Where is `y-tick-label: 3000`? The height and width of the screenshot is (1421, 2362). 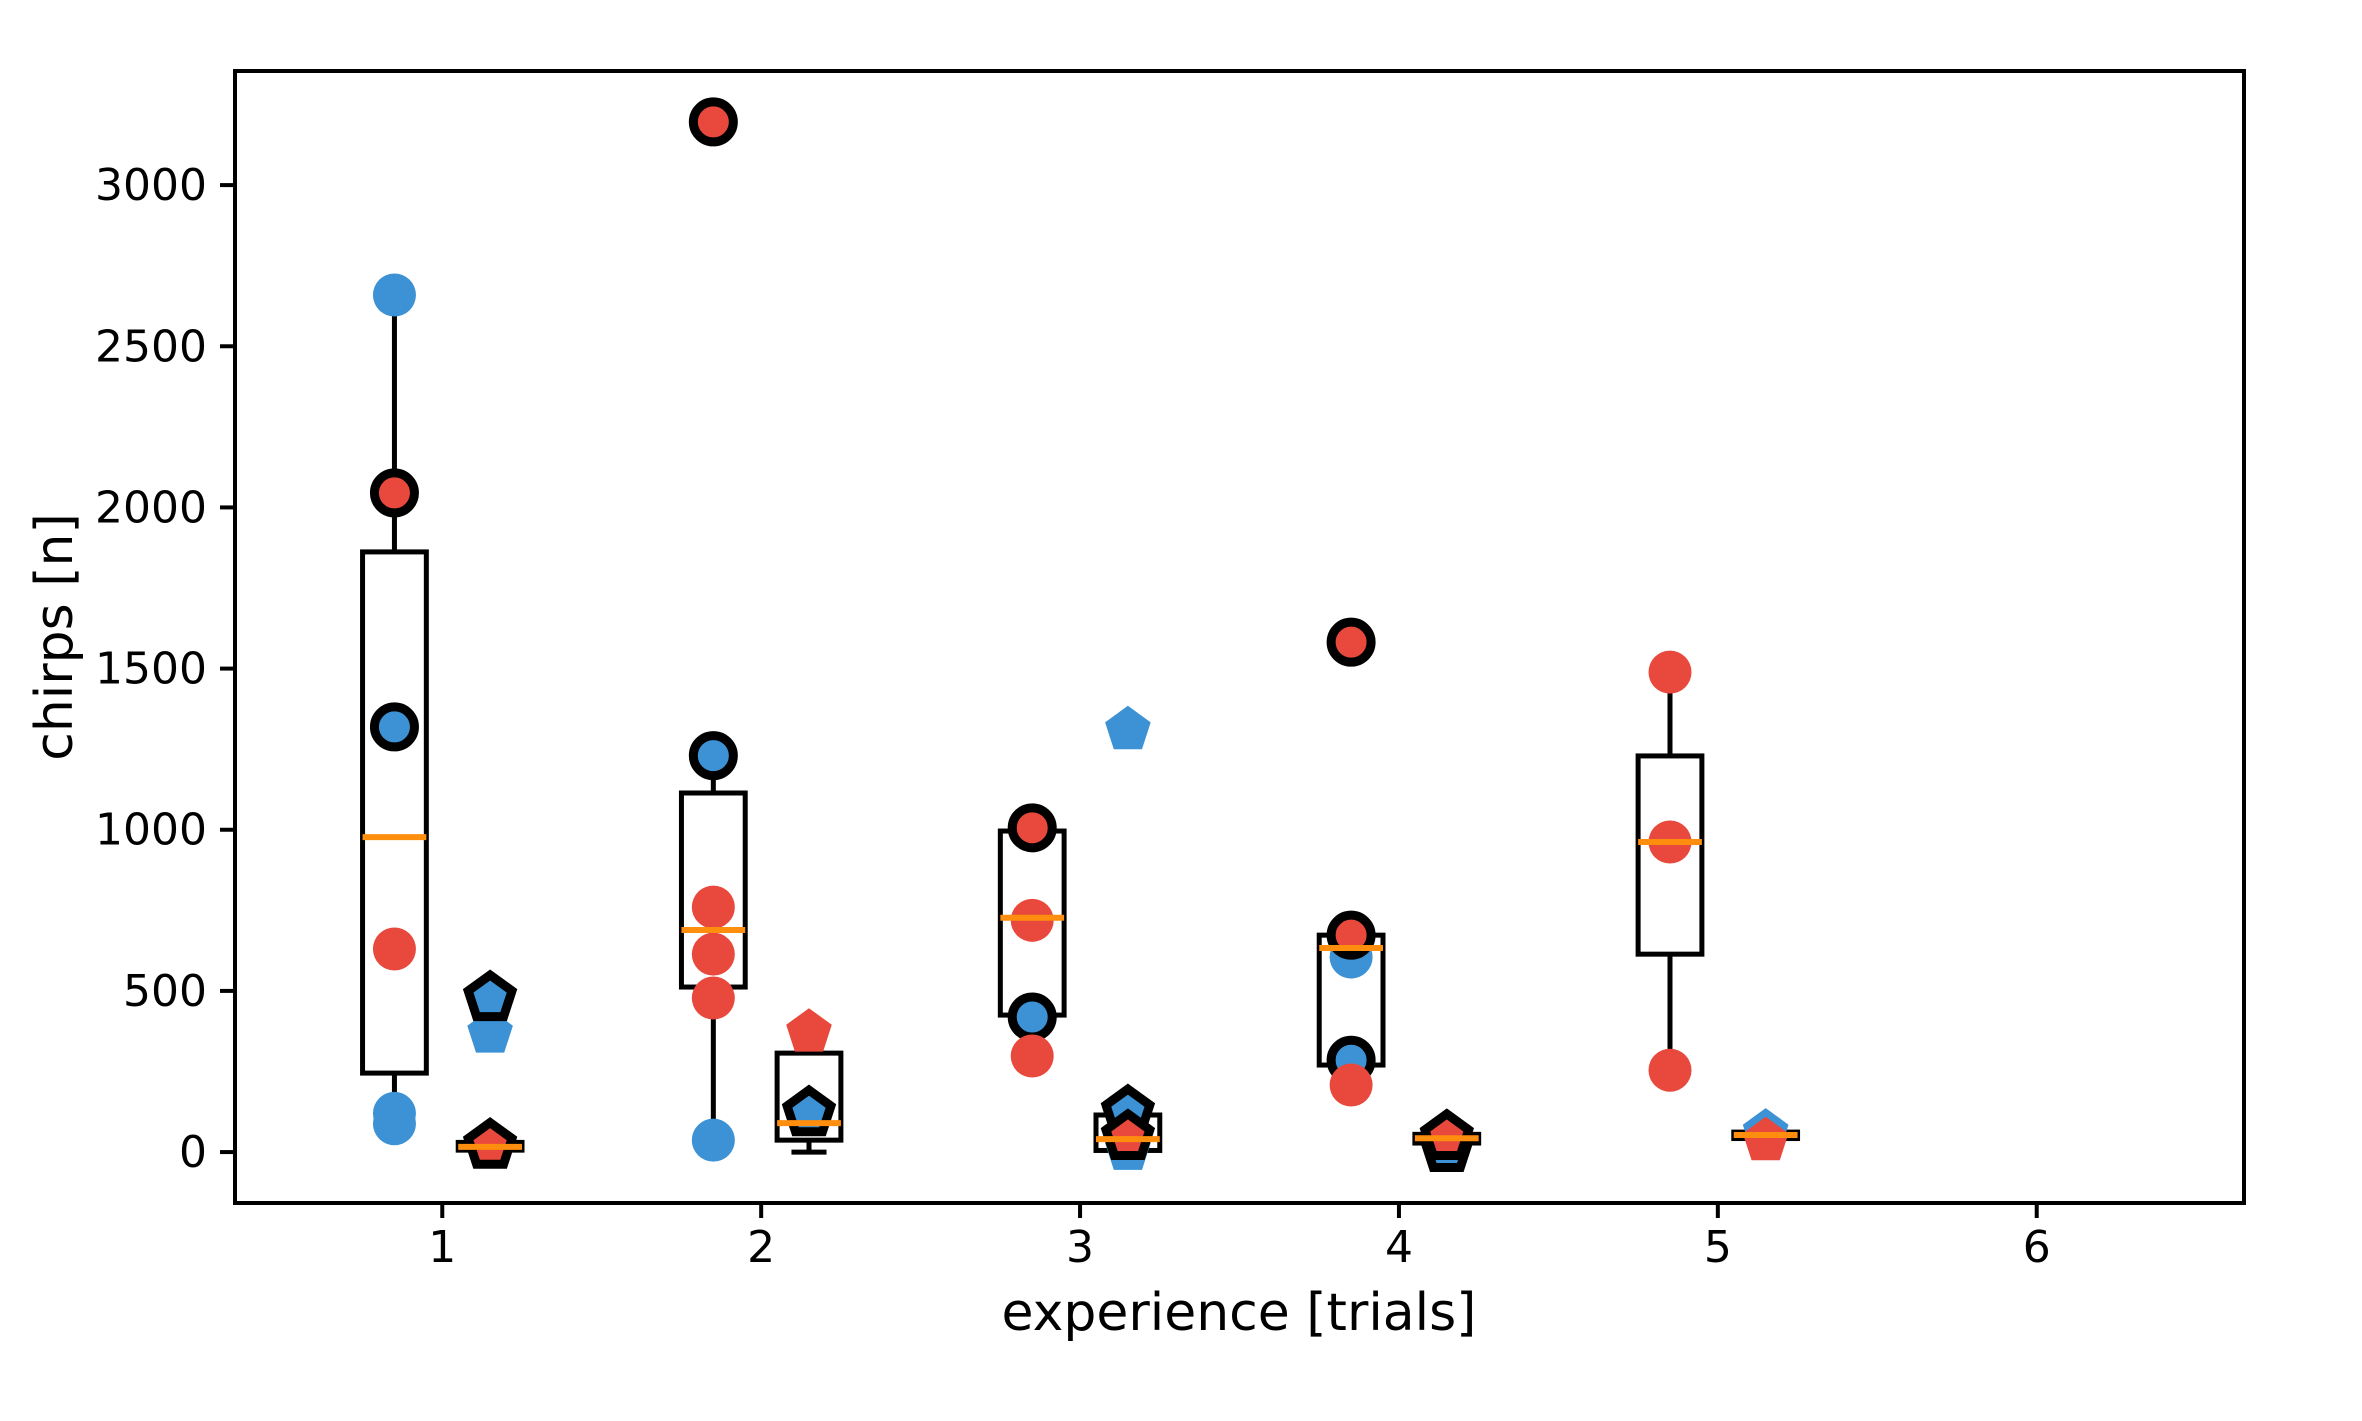 y-tick-label: 3000 is located at coordinates (151, 185).